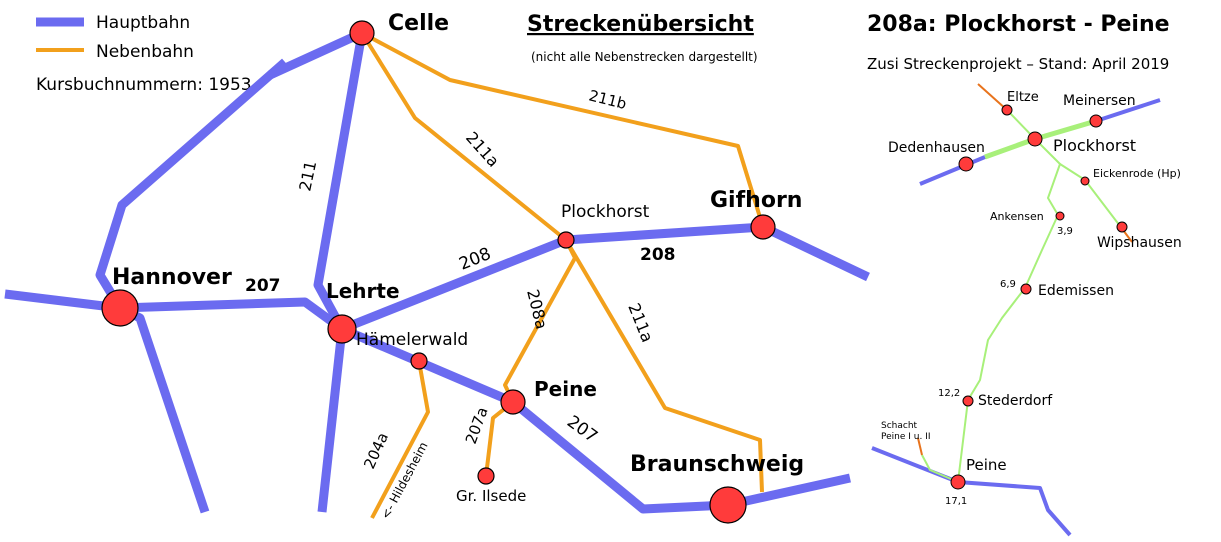 The image size is (1221, 542). Describe the element at coordinates (419, 361) in the screenshot. I see `station-haemelerwald` at that location.